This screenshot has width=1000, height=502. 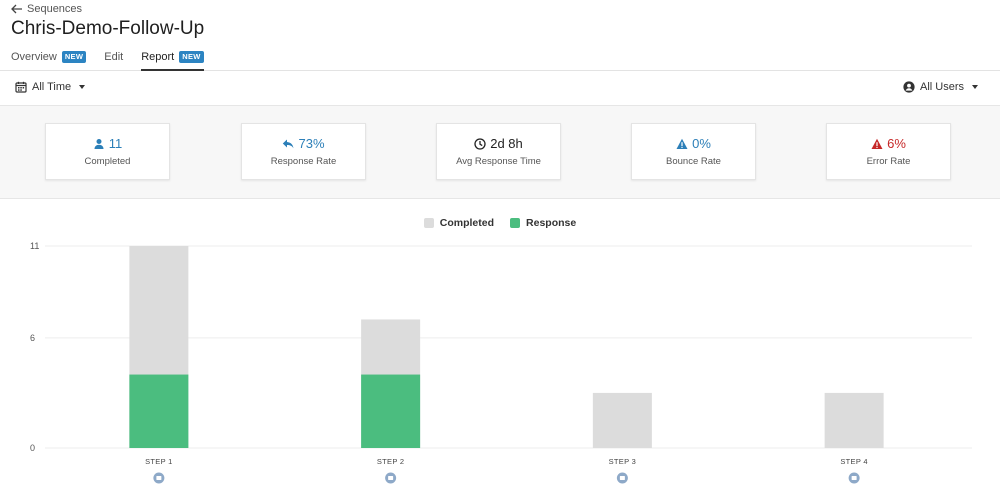 What do you see at coordinates (21, 87) in the screenshot?
I see `calendar-icon` at bounding box center [21, 87].